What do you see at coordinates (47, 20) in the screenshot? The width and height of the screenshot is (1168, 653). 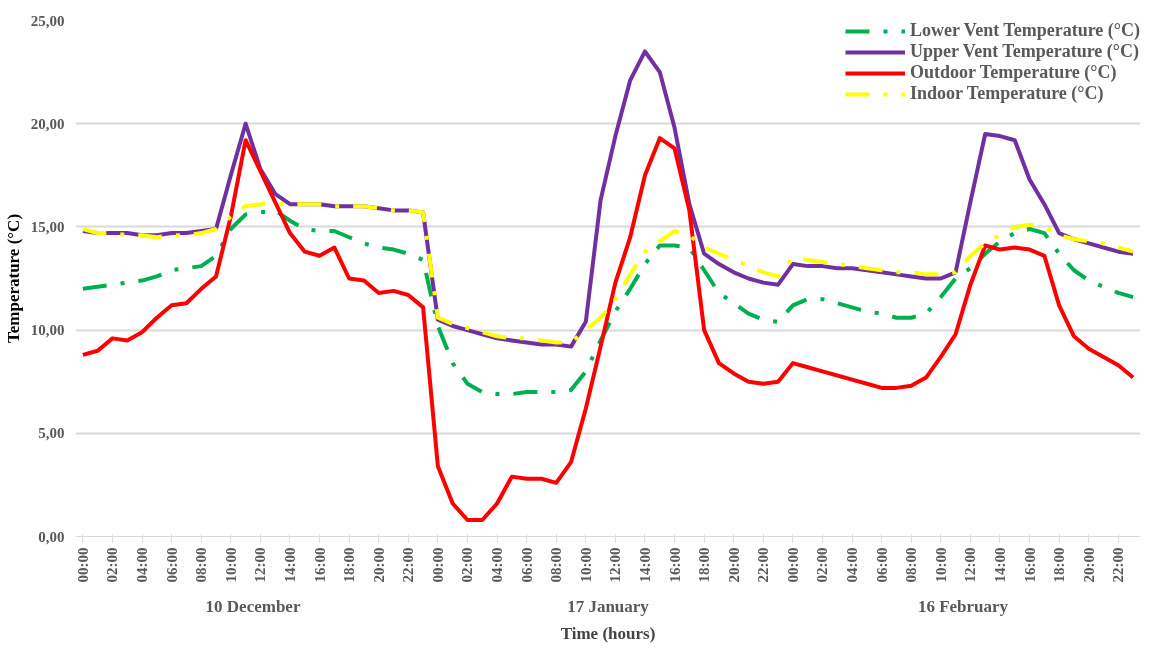 I see `y-tick-label: 25,00` at bounding box center [47, 20].